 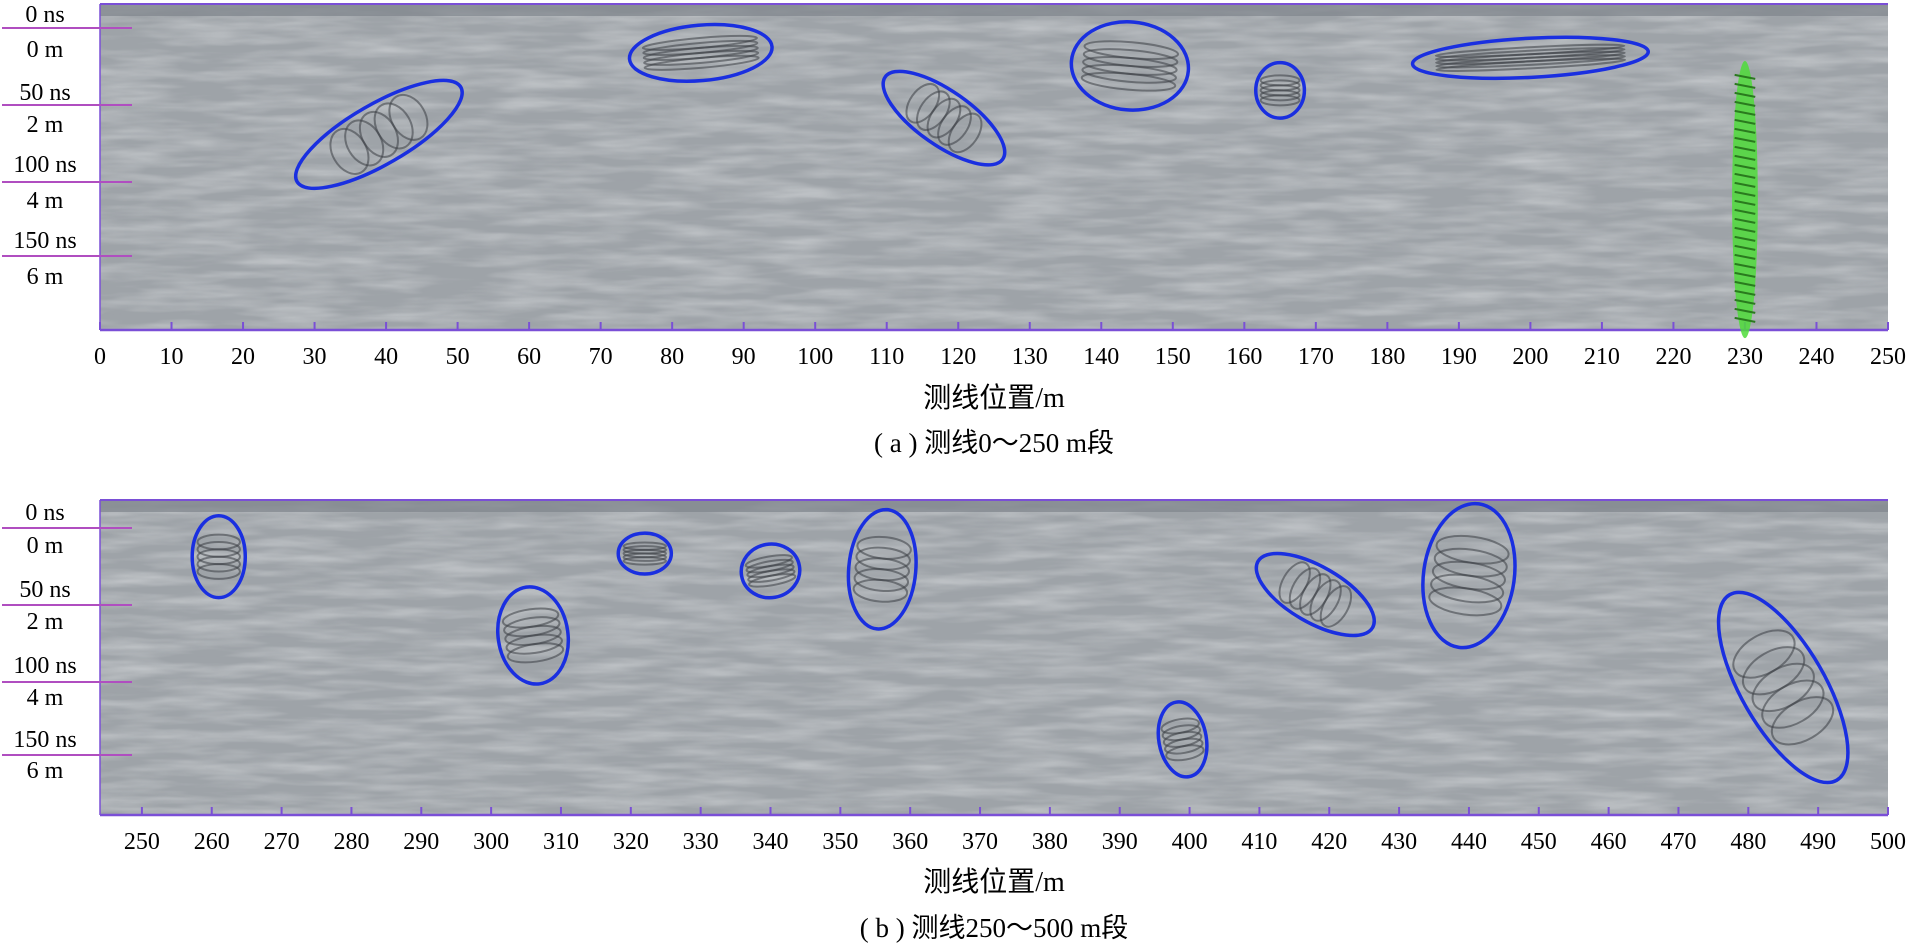 I want to click on x-tick-label: 300, so click(x=491, y=842).